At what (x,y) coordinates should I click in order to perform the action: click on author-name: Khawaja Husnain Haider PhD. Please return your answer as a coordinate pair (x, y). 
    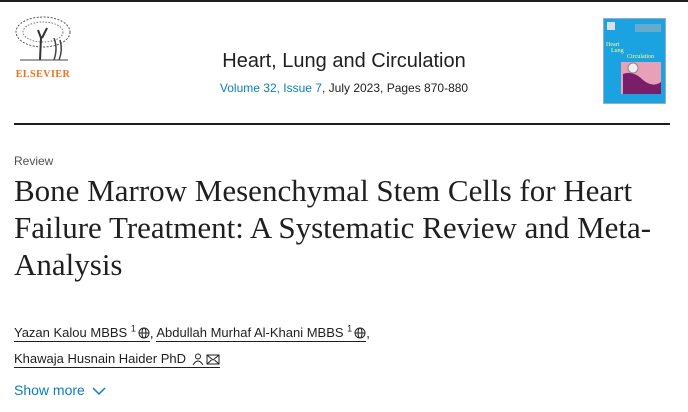
    Looking at the image, I should click on (100, 359).